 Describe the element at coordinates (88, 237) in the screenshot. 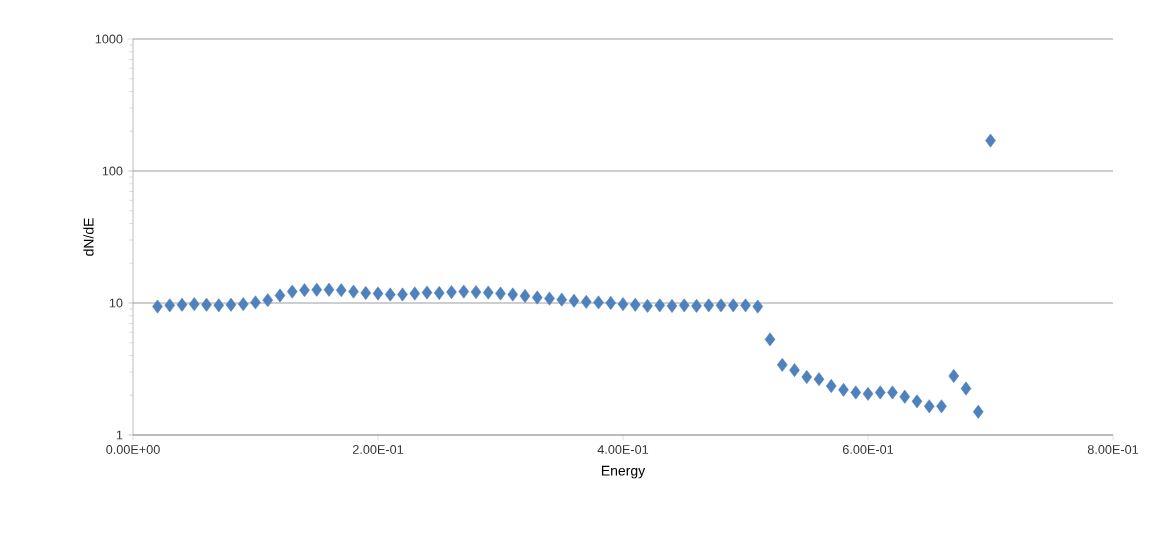

I see `y-axis-title: dN/dE` at that location.